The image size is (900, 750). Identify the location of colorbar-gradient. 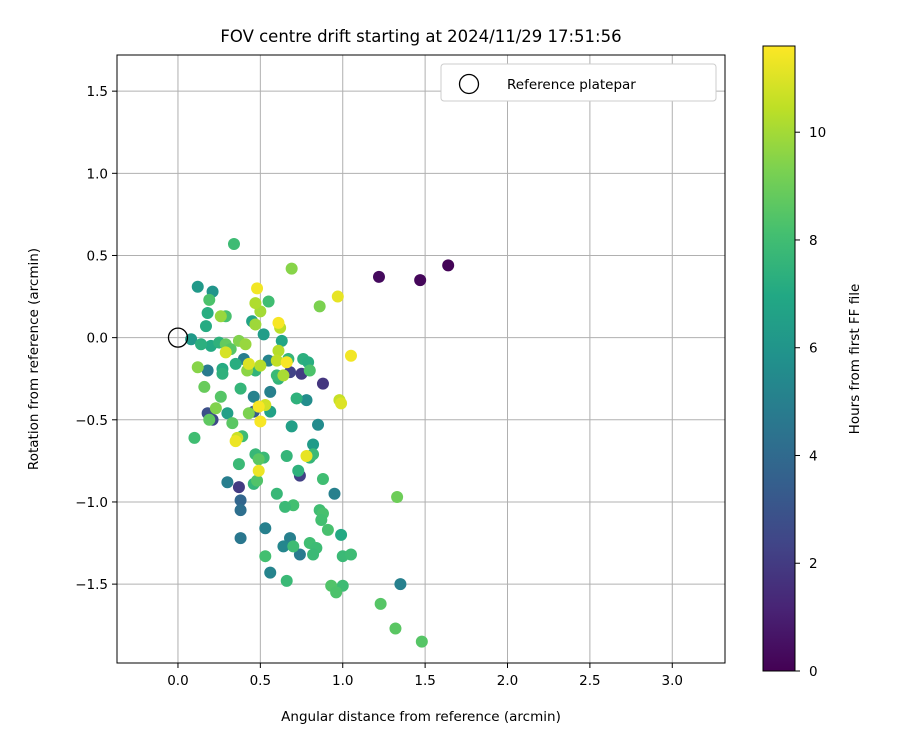
(779, 358).